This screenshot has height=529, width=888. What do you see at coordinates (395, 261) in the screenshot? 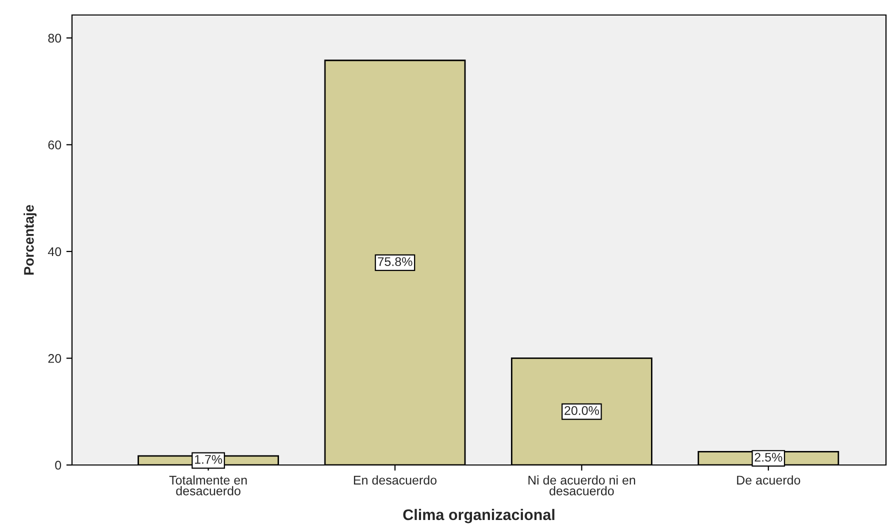
I see `data-label: 75.8%` at bounding box center [395, 261].